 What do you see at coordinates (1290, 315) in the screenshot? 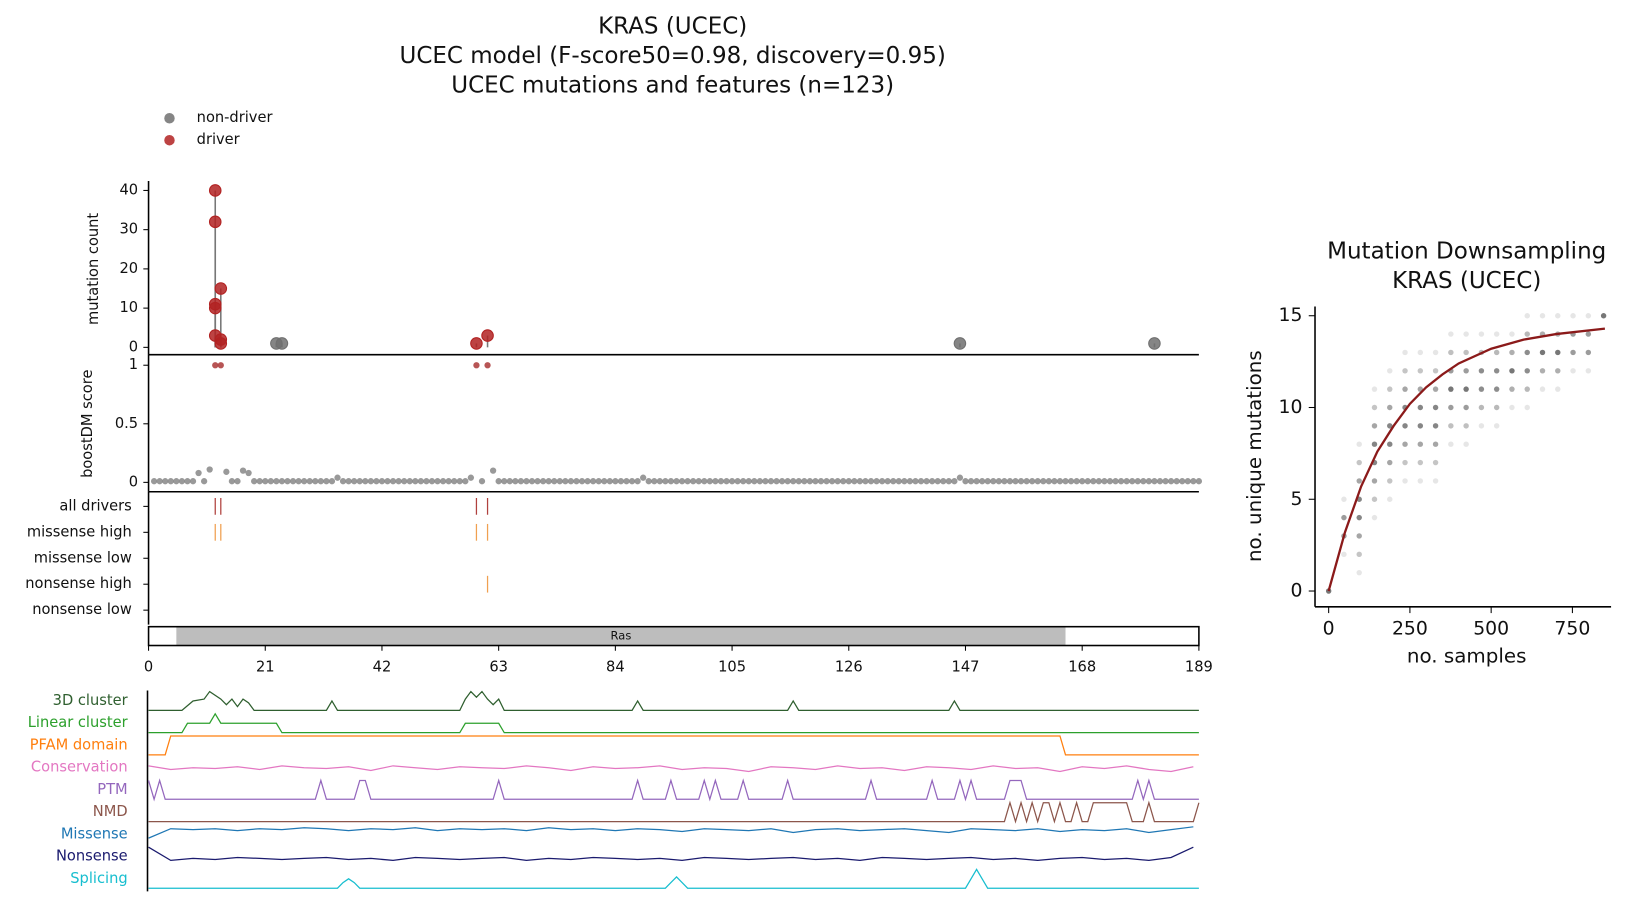
I see `y-tick-label: 15` at bounding box center [1290, 315].